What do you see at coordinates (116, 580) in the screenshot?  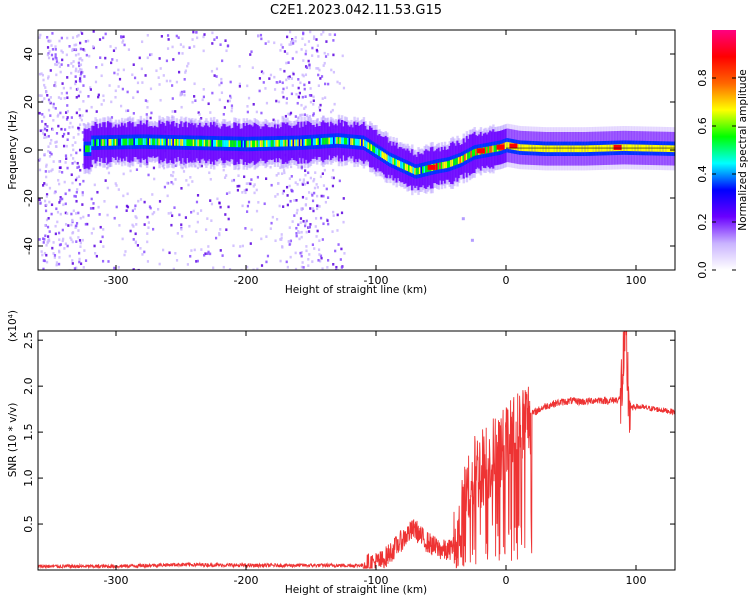 I see `x-tick-label: -300` at bounding box center [116, 580].